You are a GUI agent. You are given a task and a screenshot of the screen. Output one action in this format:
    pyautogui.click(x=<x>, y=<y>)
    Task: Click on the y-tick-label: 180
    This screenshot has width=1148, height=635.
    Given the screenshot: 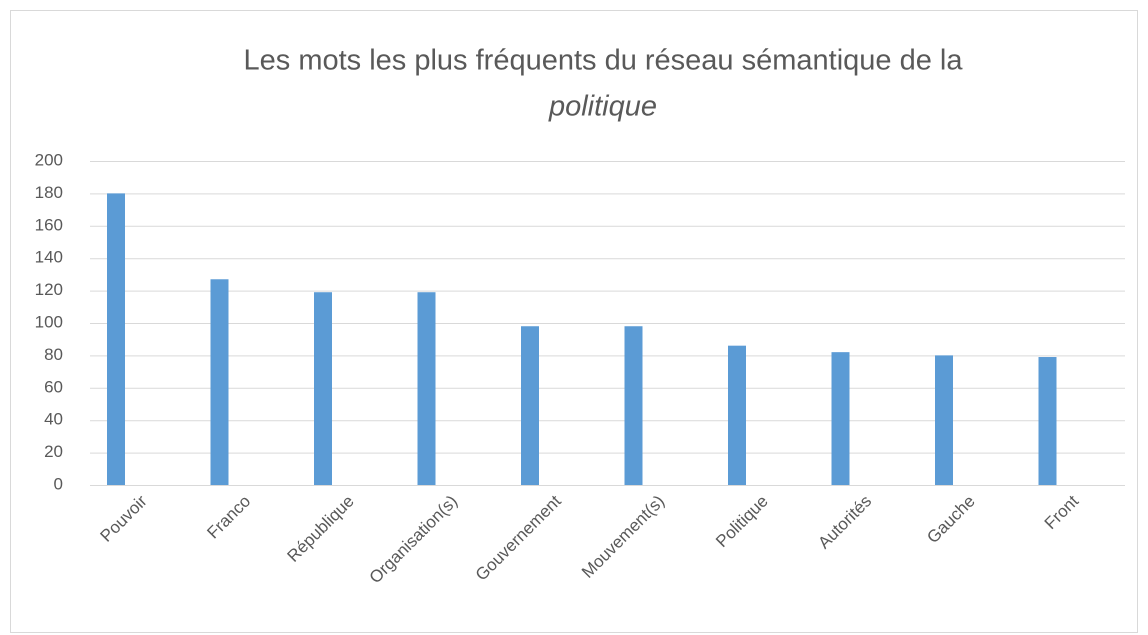 What is the action you would take?
    pyautogui.click(x=49, y=192)
    